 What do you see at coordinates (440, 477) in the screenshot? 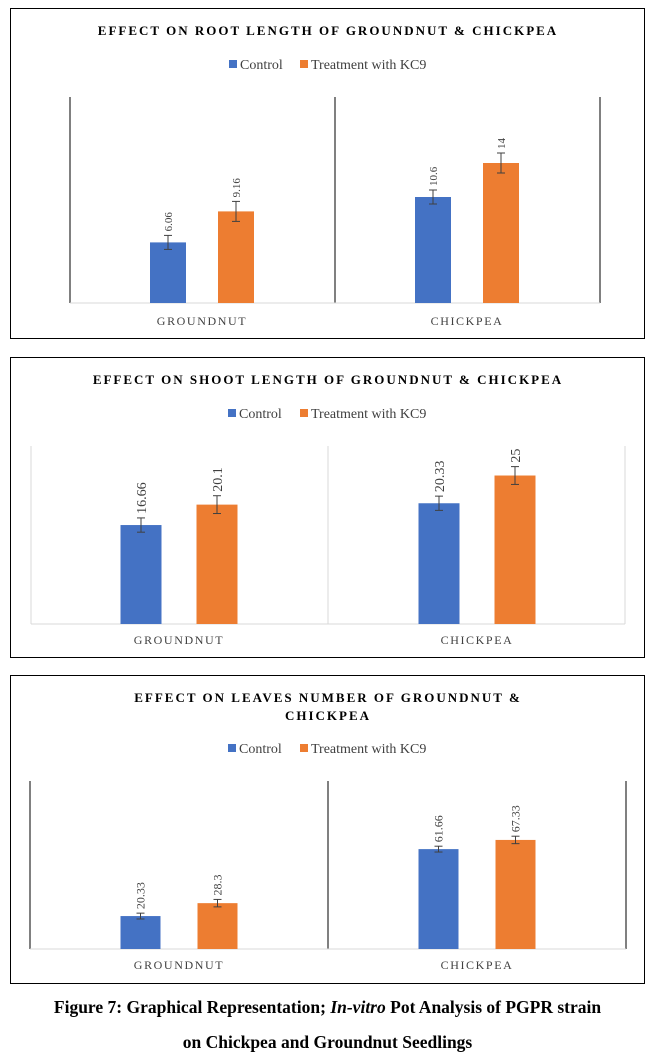
I see `data-label-chickpea-control: 20.33` at bounding box center [440, 477].